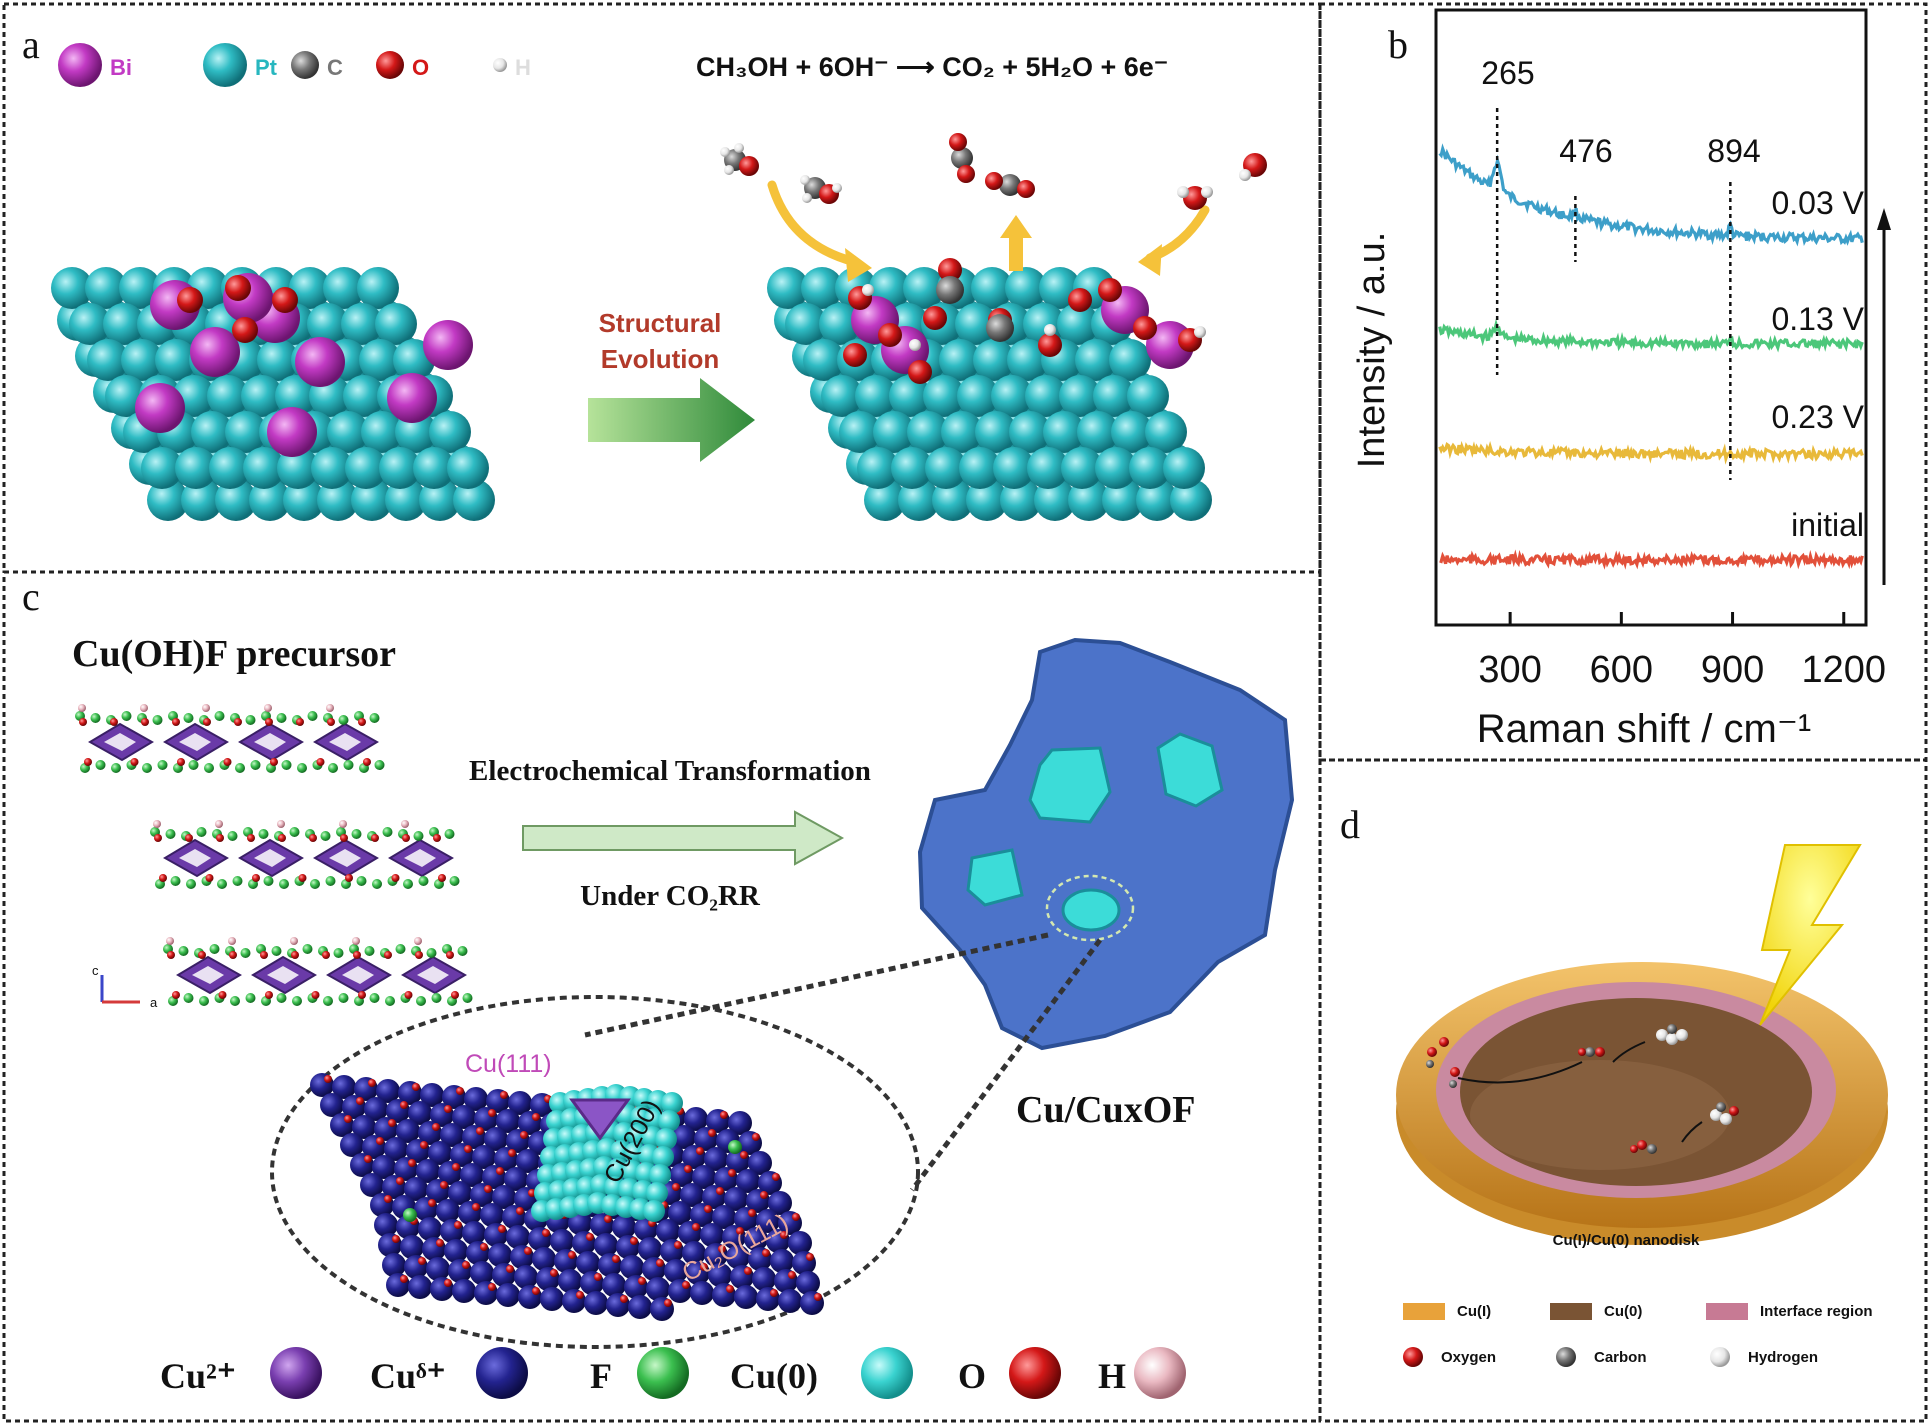 Image resolution: width=1930 pixels, height=1425 pixels. What do you see at coordinates (1843, 670) in the screenshot?
I see `x-tick-label-1200: 1200` at bounding box center [1843, 670].